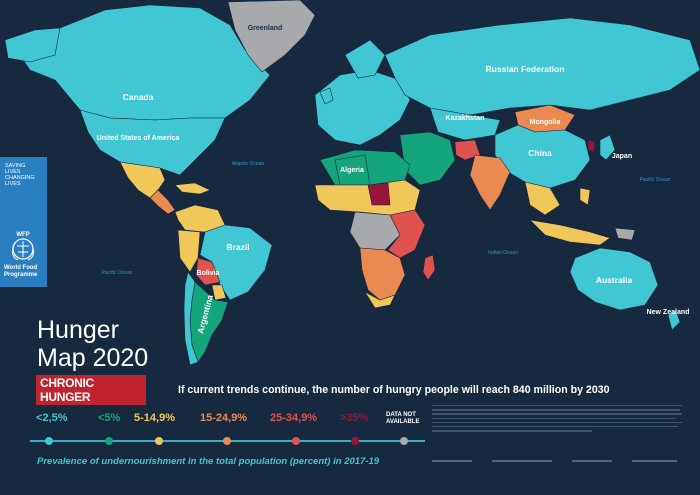 The image size is (700, 495). What do you see at coordinates (467, 150) in the screenshot?
I see `country-afghanistan` at bounding box center [467, 150].